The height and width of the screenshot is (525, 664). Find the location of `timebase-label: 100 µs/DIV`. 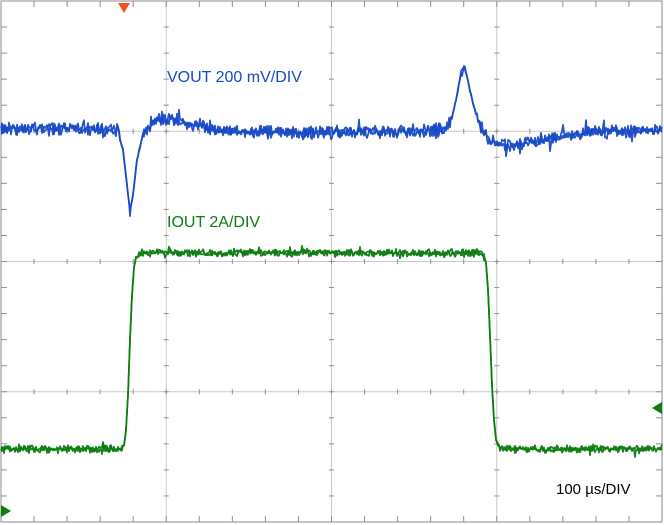

timebase-label: 100 µs/DIV is located at coordinates (593, 489).